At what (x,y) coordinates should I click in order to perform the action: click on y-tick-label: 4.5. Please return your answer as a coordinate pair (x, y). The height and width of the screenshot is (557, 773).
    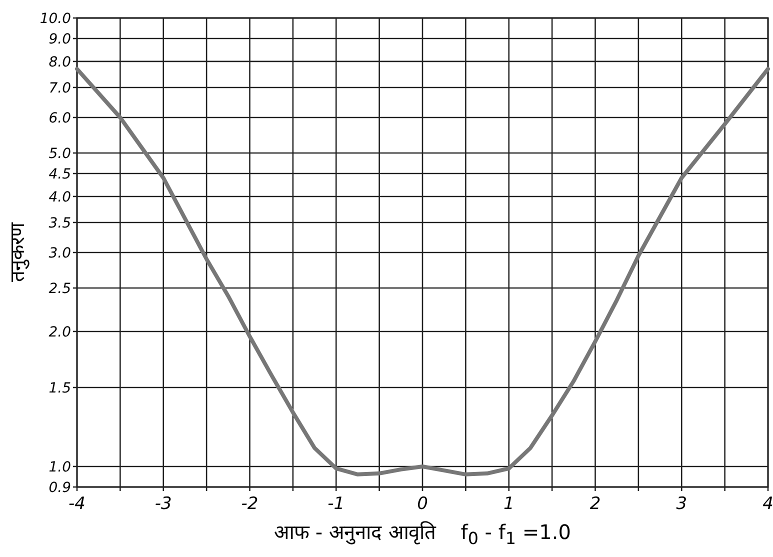
    Looking at the image, I should click on (60, 174).